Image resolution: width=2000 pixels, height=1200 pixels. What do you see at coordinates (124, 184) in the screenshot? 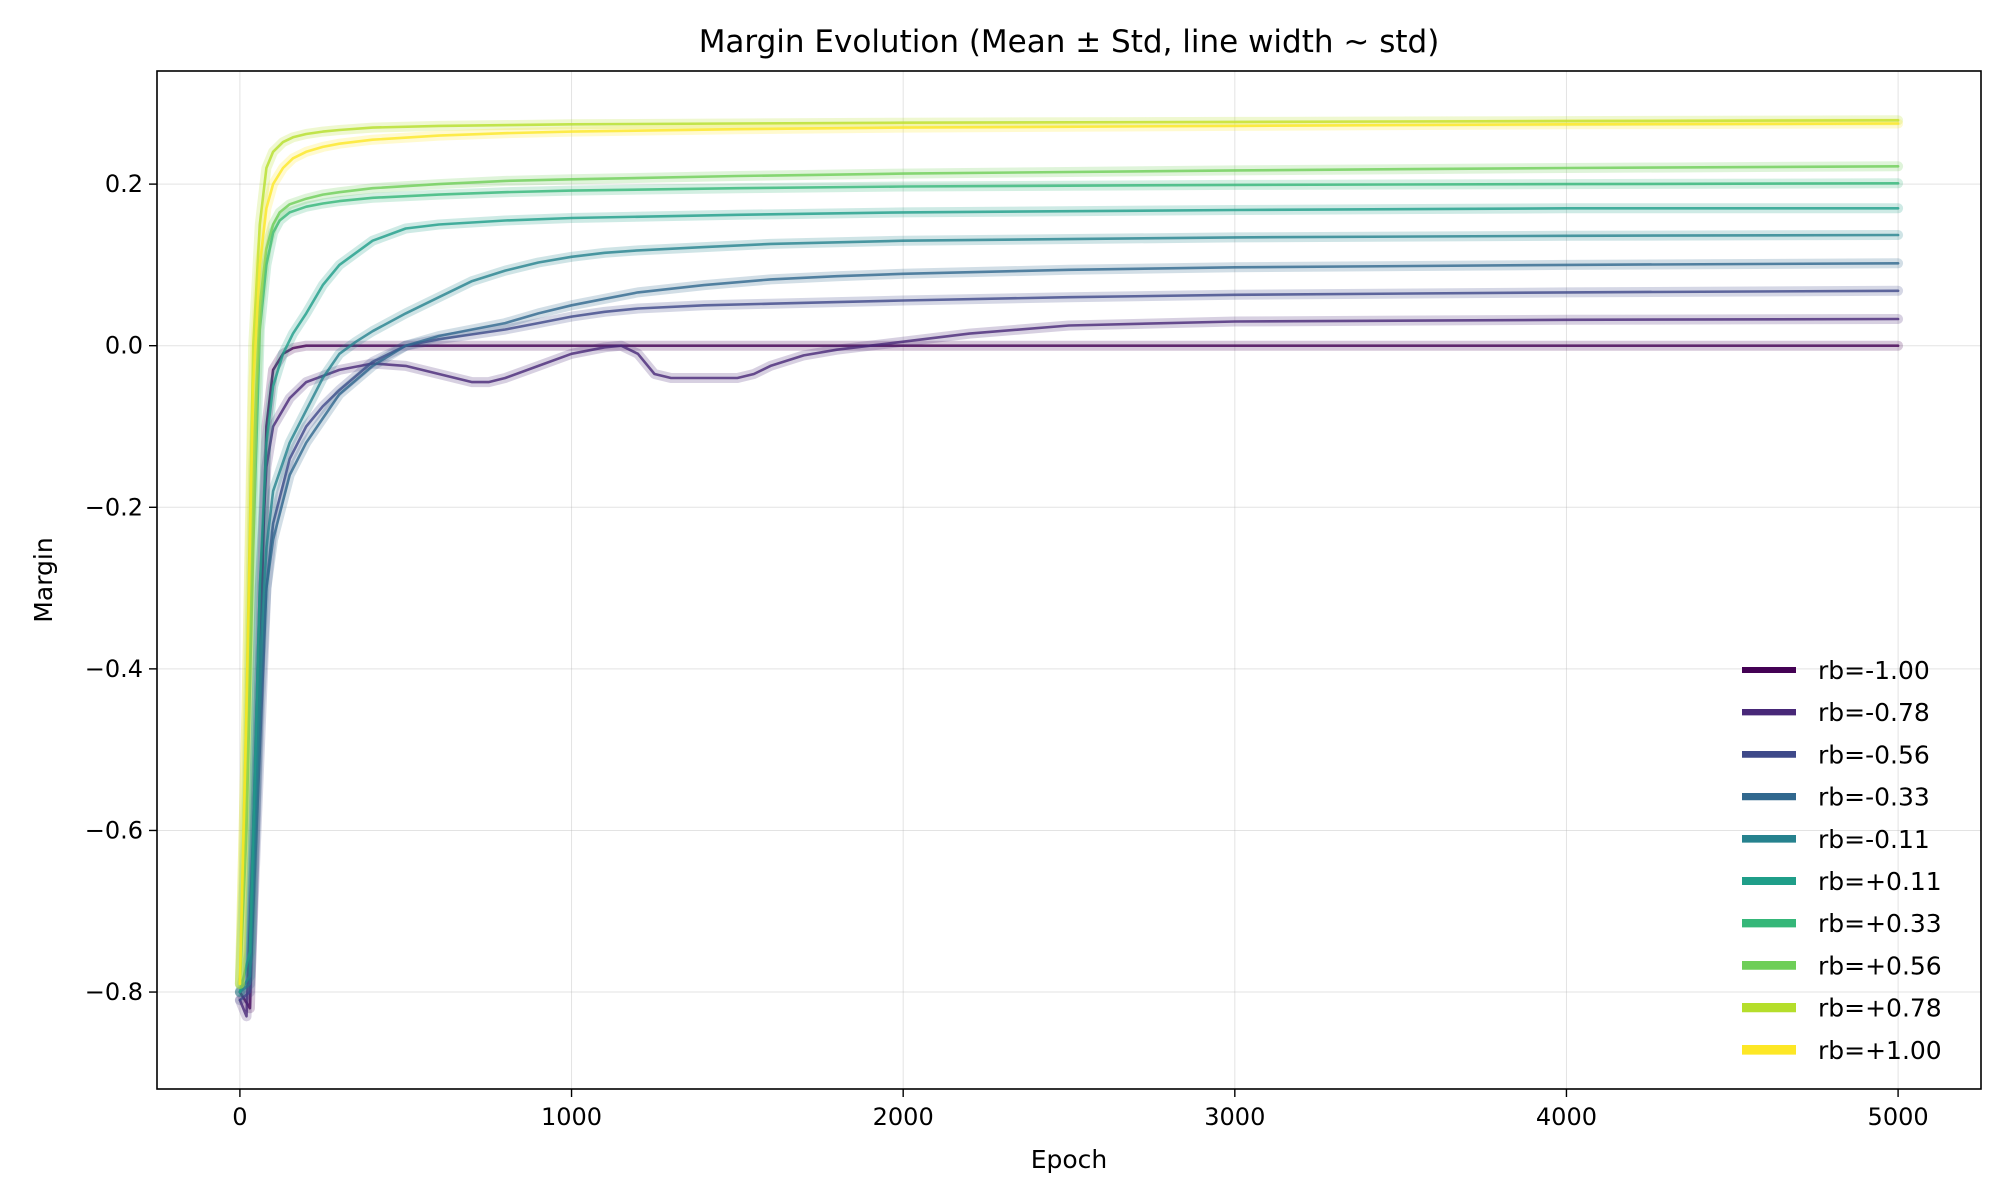
I see `y-tick-label: 0.2` at bounding box center [124, 184].